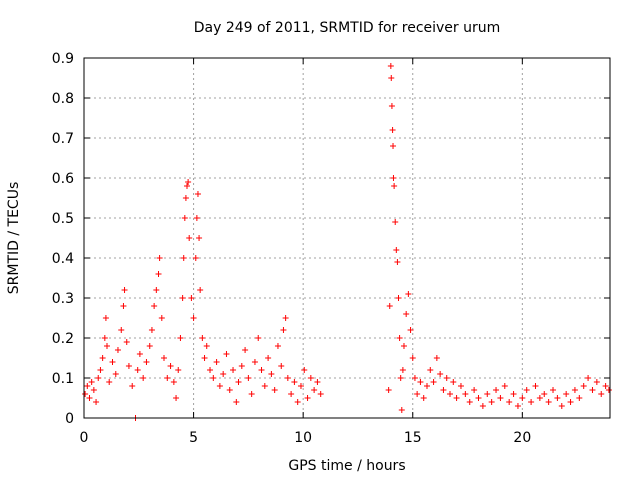 The width and height of the screenshot is (640, 480). Describe the element at coordinates (522, 438) in the screenshot. I see `x-tick-label: 20` at that location.